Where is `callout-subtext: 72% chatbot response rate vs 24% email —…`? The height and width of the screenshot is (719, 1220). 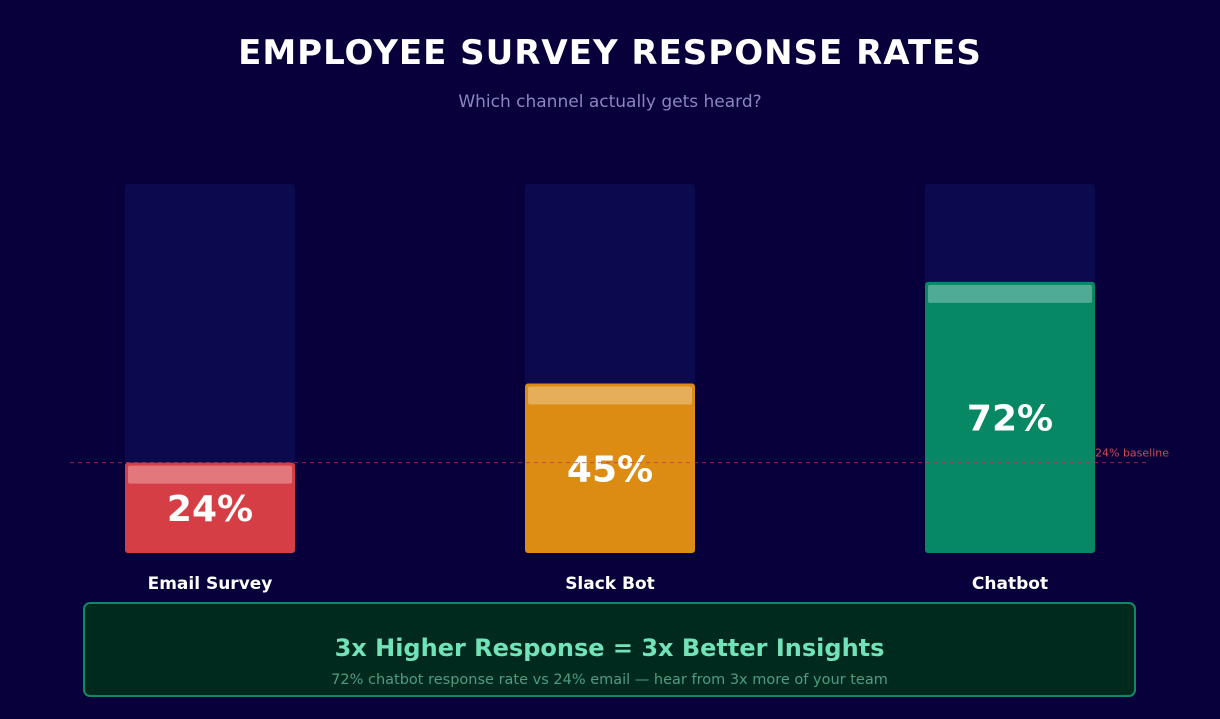
callout-subtext: 72% chatbot response rate vs 24% email —… is located at coordinates (609, 680).